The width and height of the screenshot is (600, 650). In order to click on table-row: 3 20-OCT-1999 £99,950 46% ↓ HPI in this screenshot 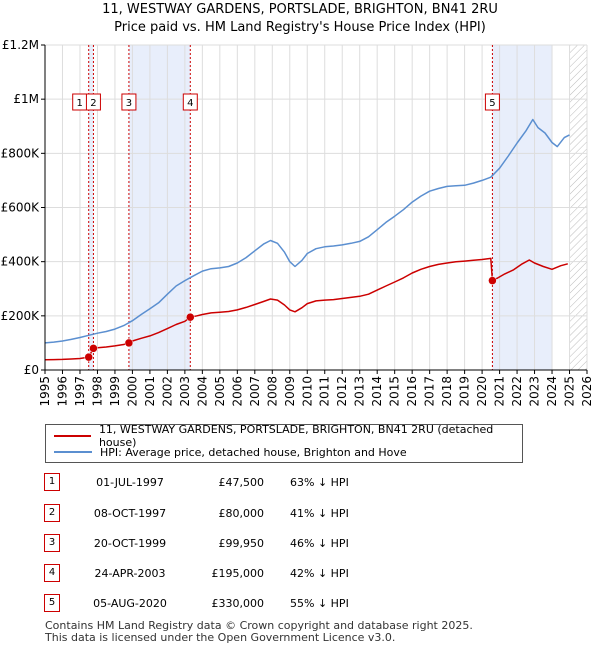, I will do `click(300, 544)`.